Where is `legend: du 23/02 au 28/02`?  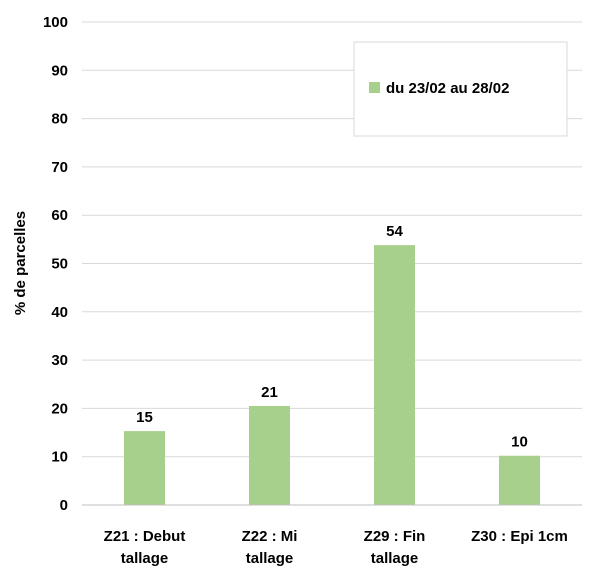 legend: du 23/02 au 28/02 is located at coordinates (460, 89).